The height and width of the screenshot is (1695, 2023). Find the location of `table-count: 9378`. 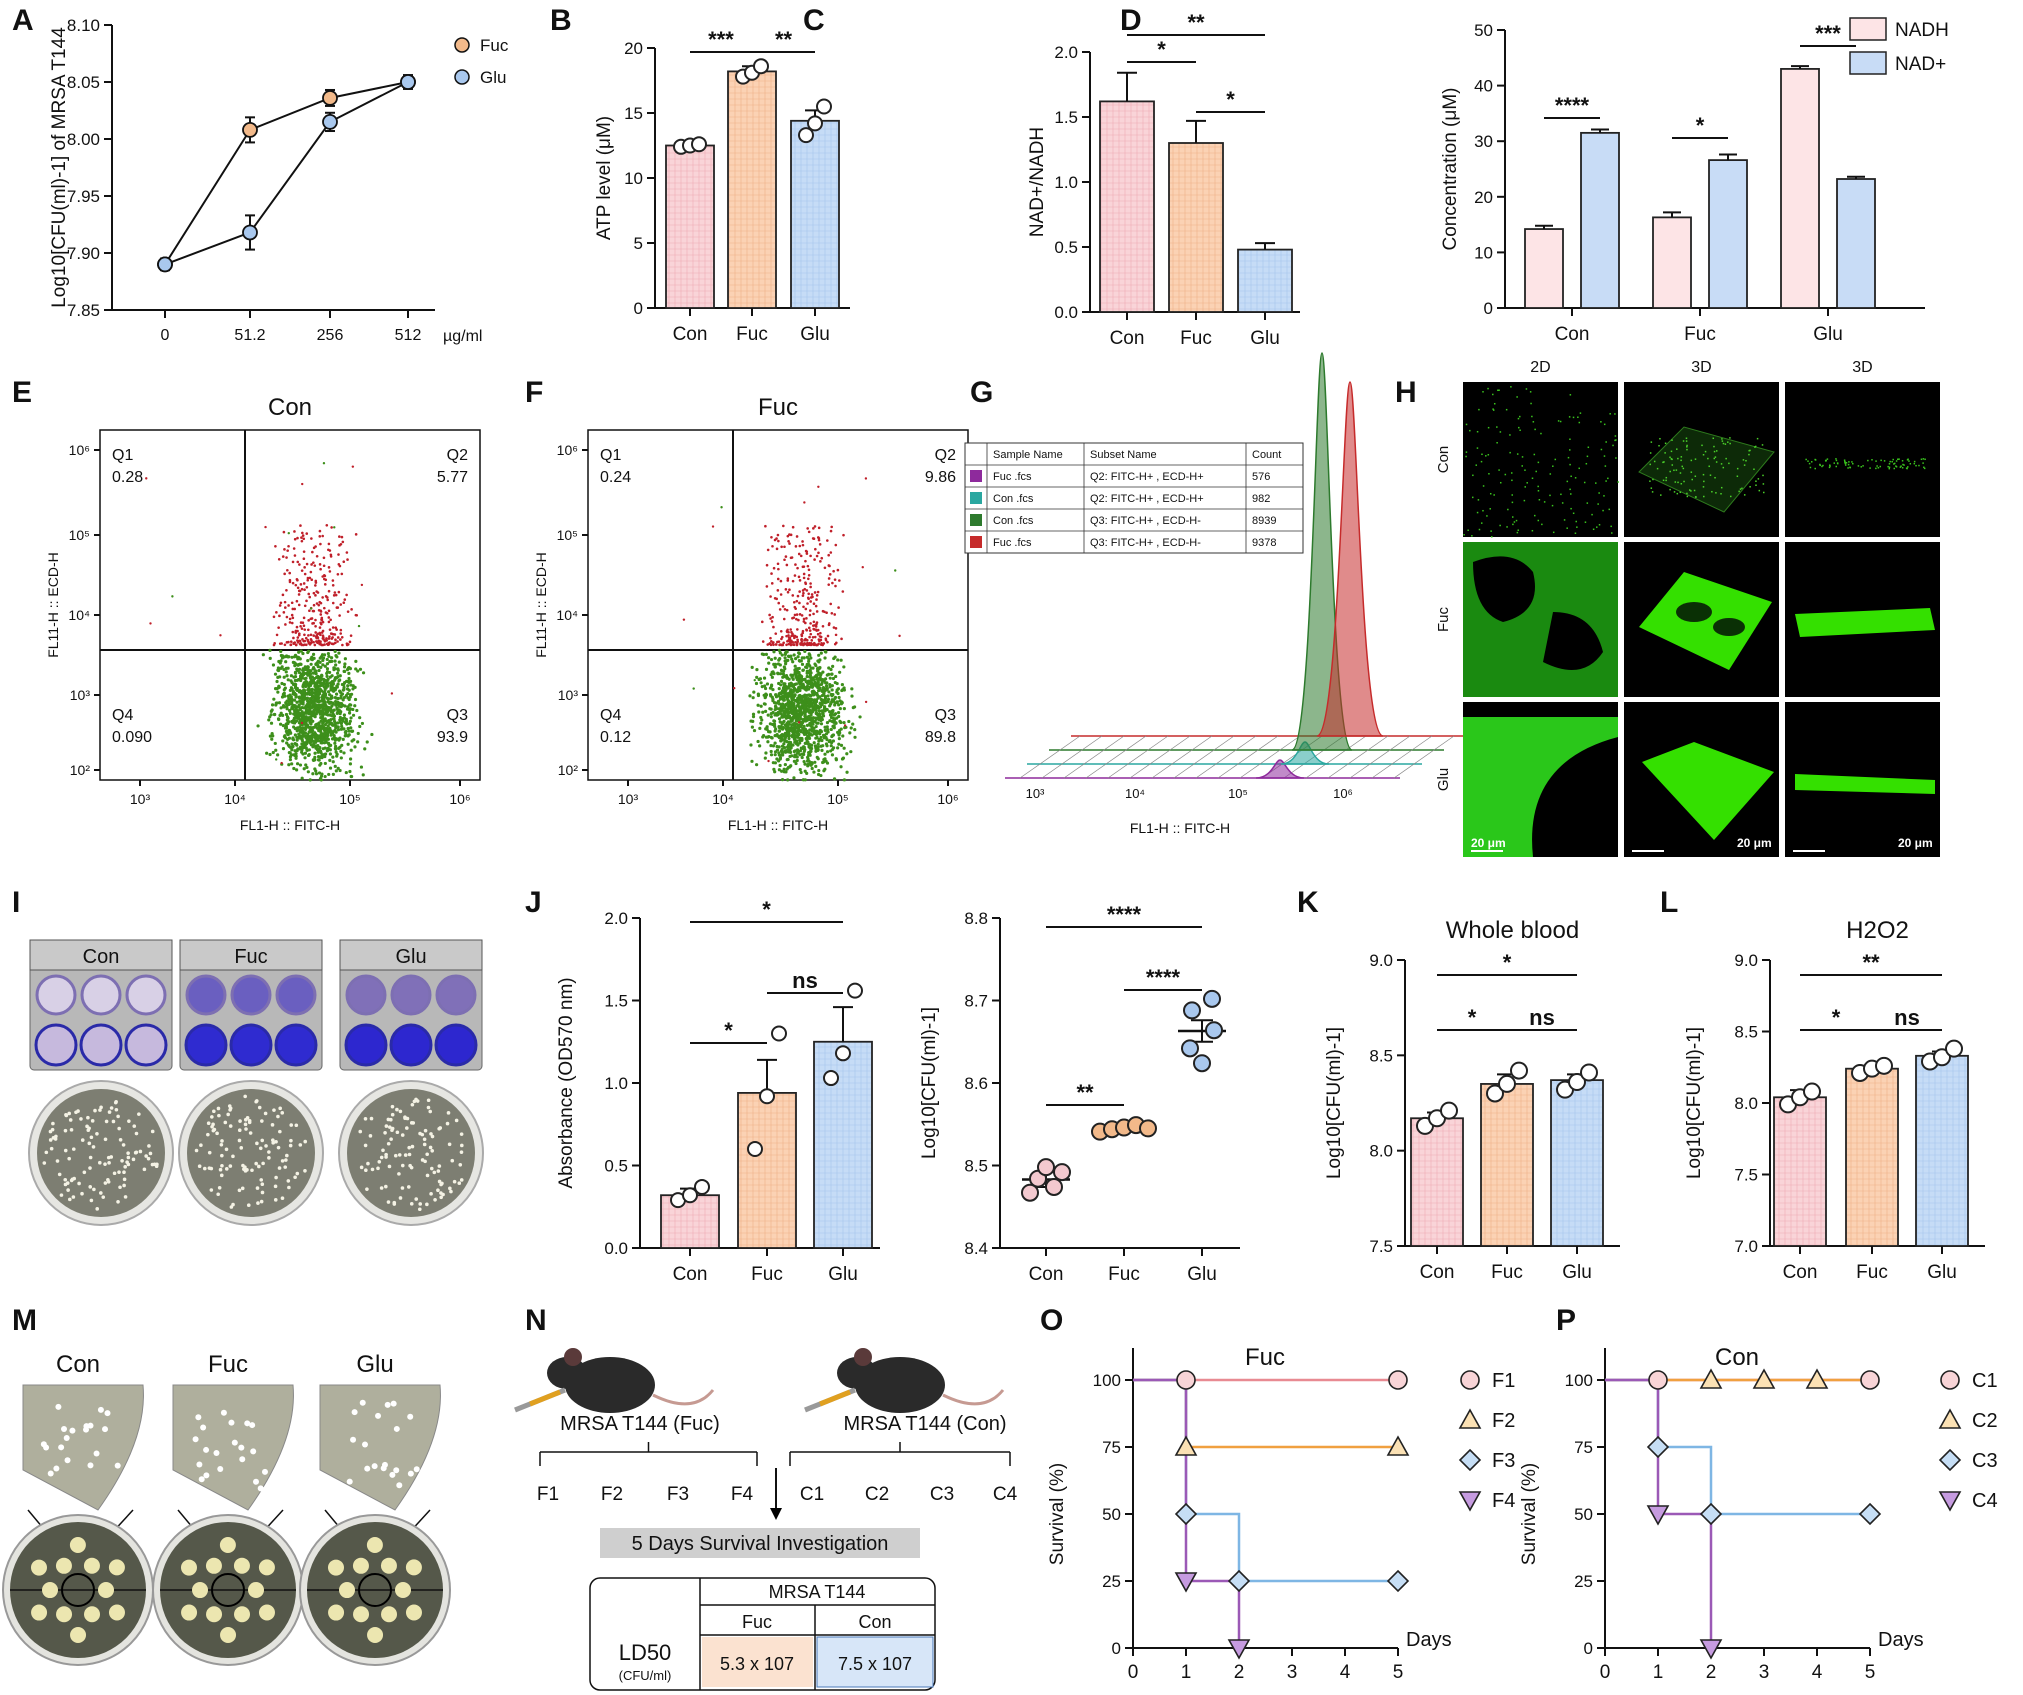

table-count: 9378 is located at coordinates (1264, 543).